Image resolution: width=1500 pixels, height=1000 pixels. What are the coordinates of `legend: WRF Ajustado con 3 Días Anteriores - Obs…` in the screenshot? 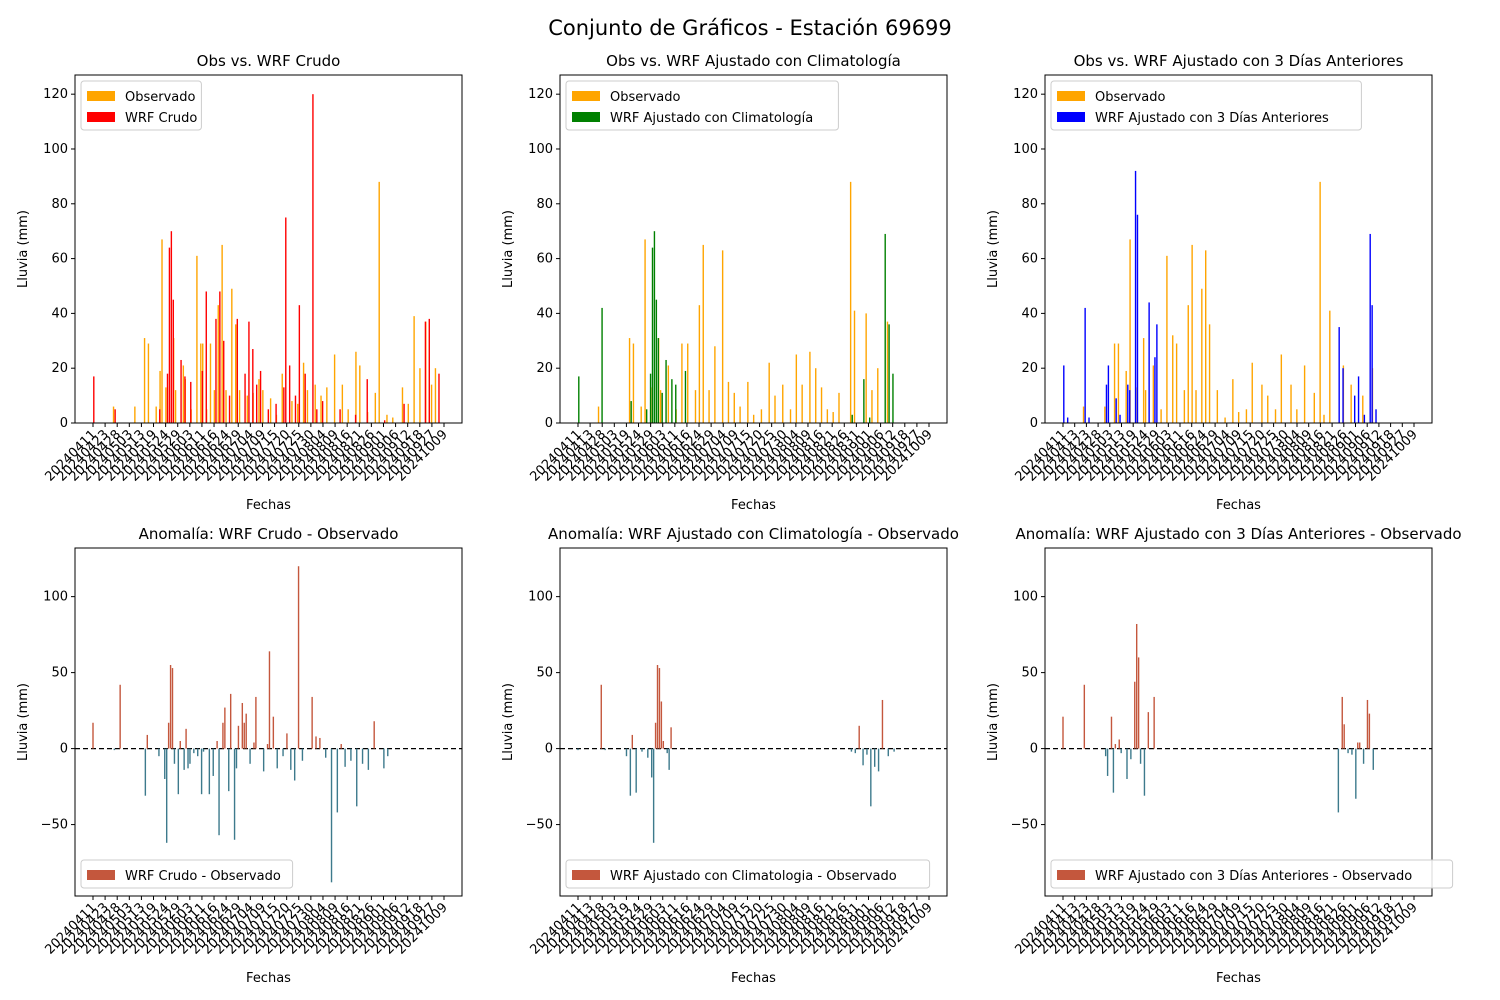 It's located at (1252, 874).